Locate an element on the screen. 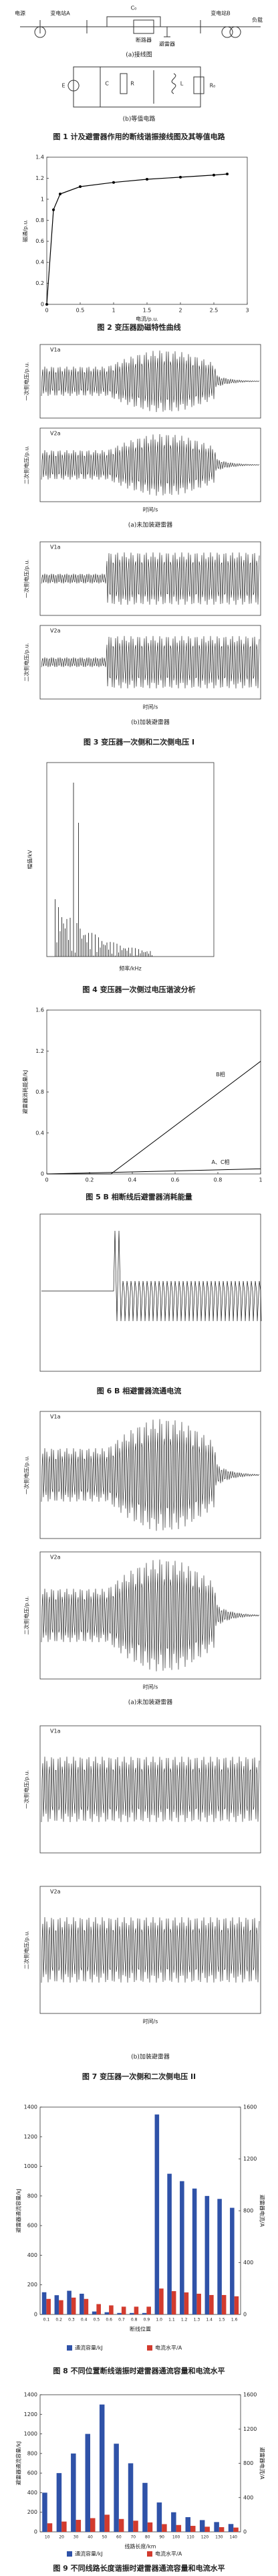  line is located at coordinates (153, 1171).